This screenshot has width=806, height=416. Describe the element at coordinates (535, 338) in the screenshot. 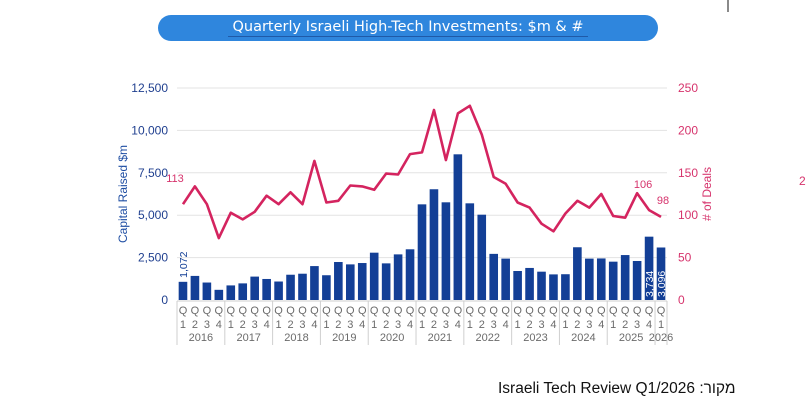

I see `year-label: 2023` at that location.